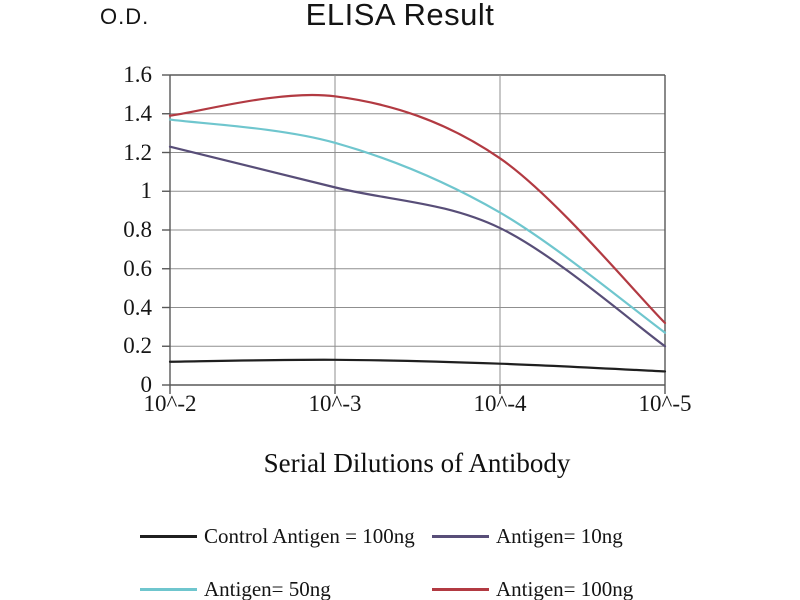 This screenshot has height=600, width=800. What do you see at coordinates (335, 403) in the screenshot?
I see `x-tick-label: 10^-3` at bounding box center [335, 403].